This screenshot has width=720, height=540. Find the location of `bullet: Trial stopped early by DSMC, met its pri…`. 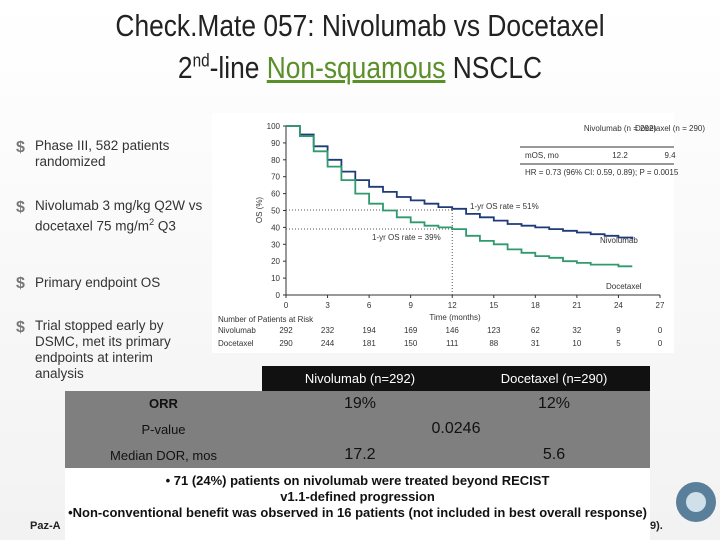

bullet: Trial stopped early by DSMC, met its pri… is located at coordinates (103, 349).